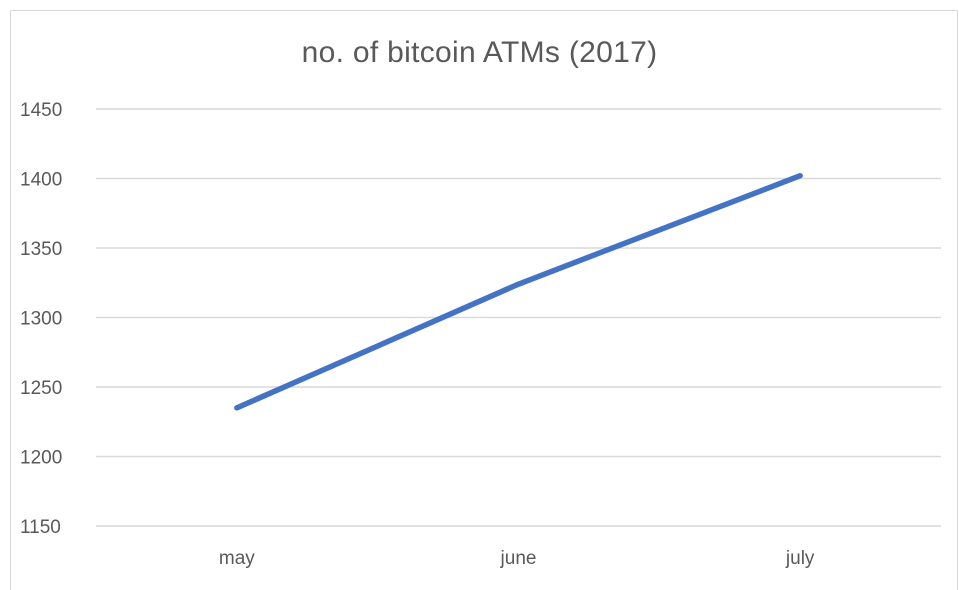 The image size is (959, 590). What do you see at coordinates (479, 52) in the screenshot?
I see `chart-title: no. of bitcoin ATMs (2017)` at bounding box center [479, 52].